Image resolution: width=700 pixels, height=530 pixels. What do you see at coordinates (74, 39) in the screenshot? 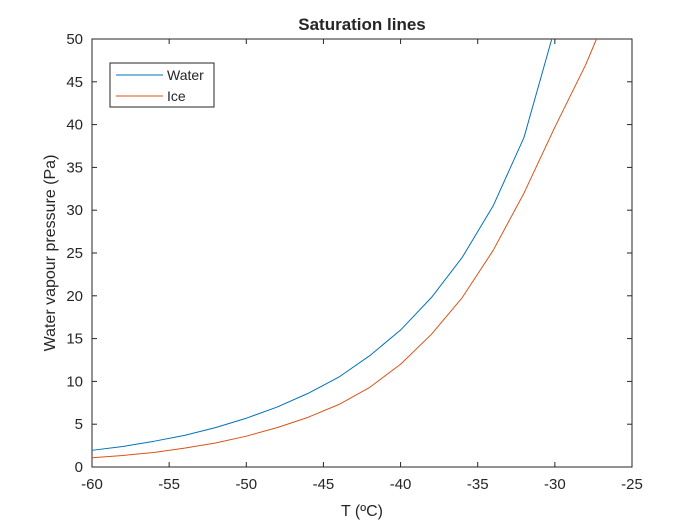
I see `y-tick-label: 50` at bounding box center [74, 39].